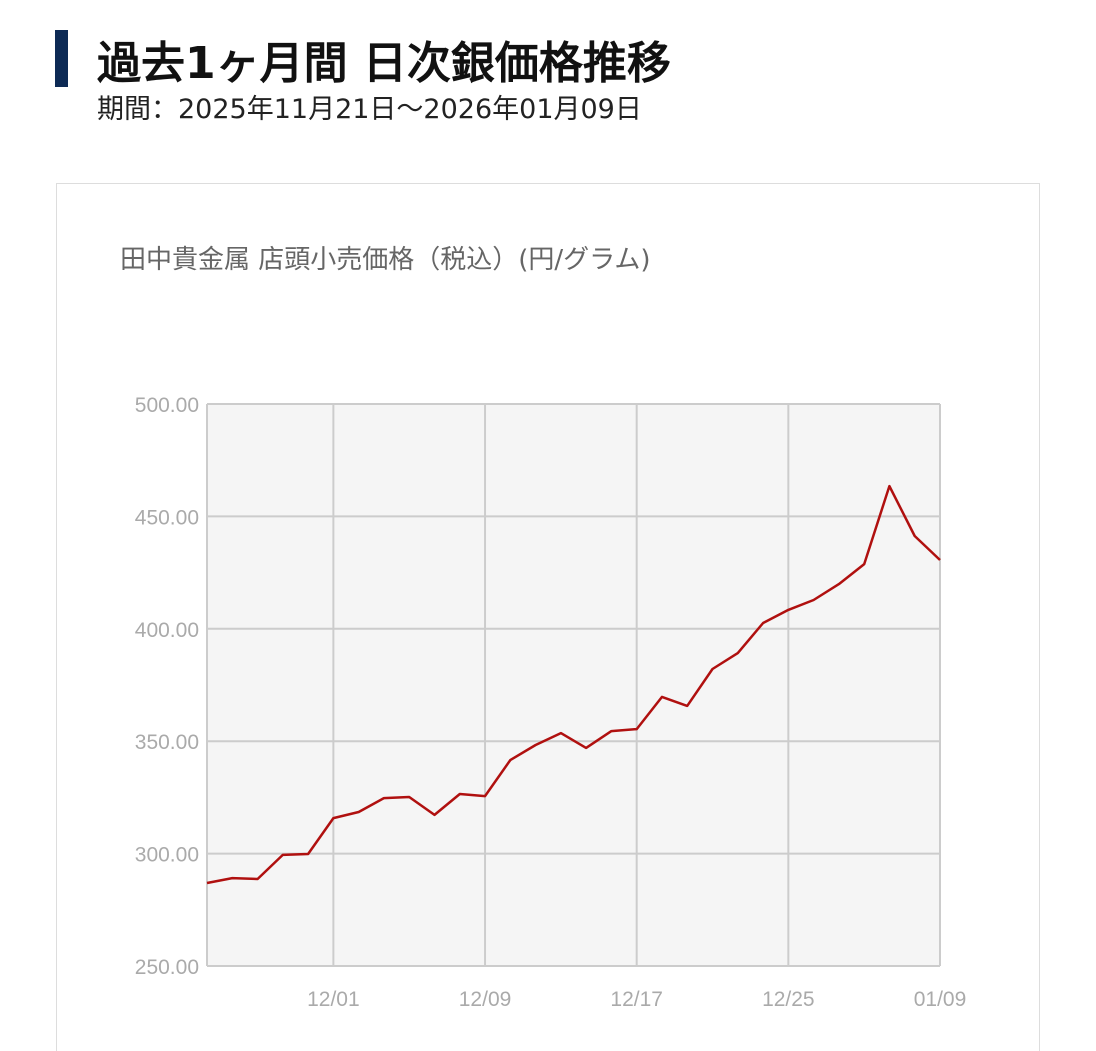 The width and height of the screenshot is (1096, 1051). I want to click on y-tick-label: 250.00, so click(167, 967).